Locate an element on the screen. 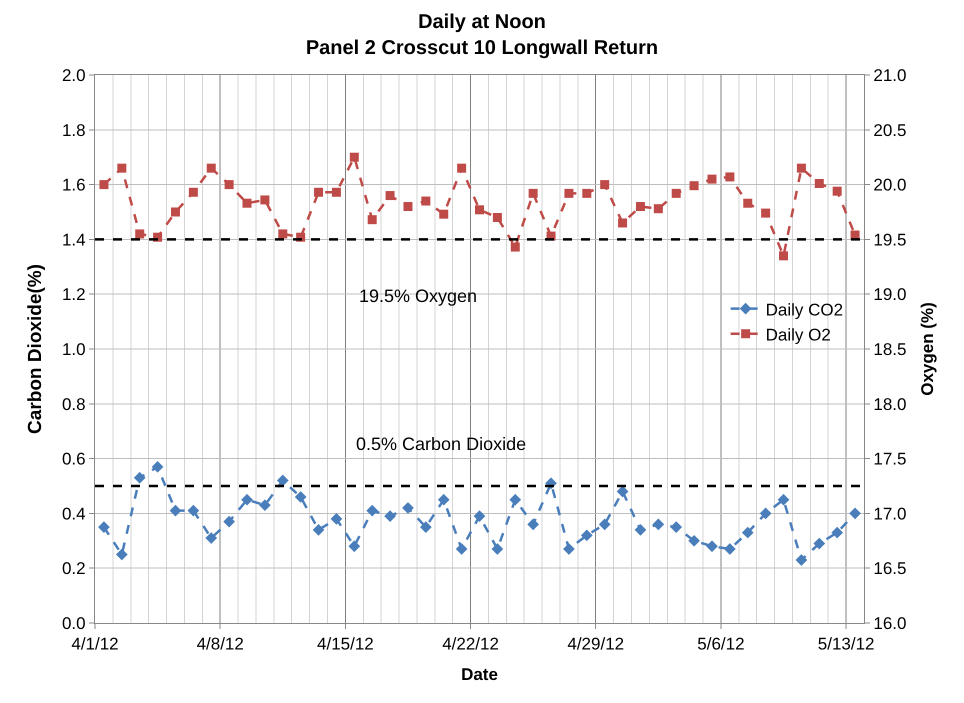 This screenshot has height=703, width=964. ref-line-label: 0.5% Carbon Dioxide is located at coordinates (441, 444).